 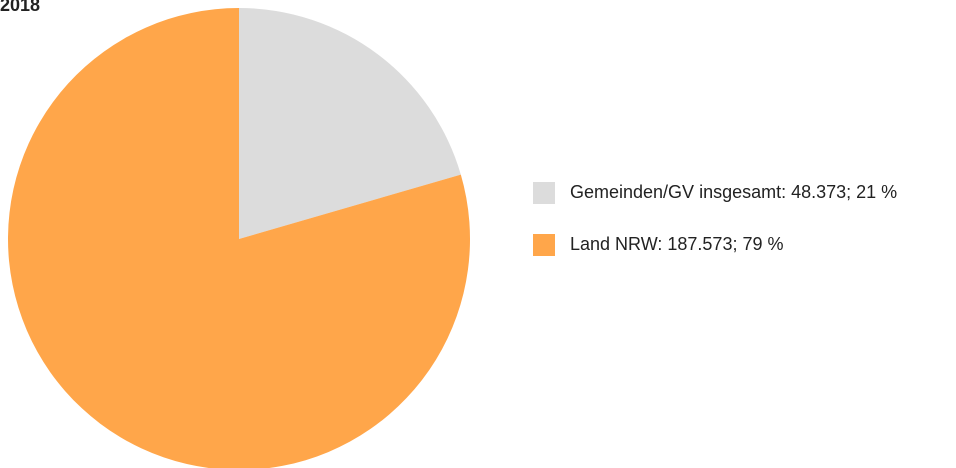 I want to click on legend-label: Land NRW: 187.573; 79 %, so click(x=676, y=244).